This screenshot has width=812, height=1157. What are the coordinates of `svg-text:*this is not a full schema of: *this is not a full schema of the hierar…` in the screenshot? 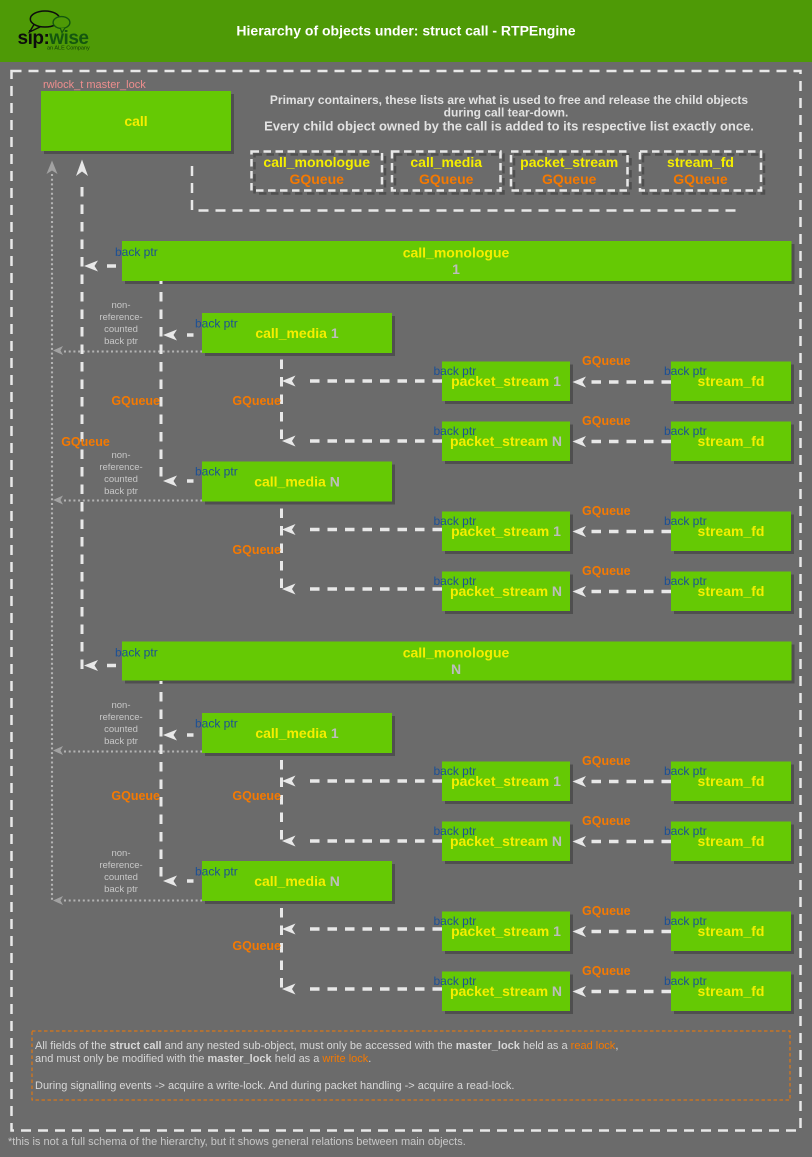 It's located at (237, 1142).